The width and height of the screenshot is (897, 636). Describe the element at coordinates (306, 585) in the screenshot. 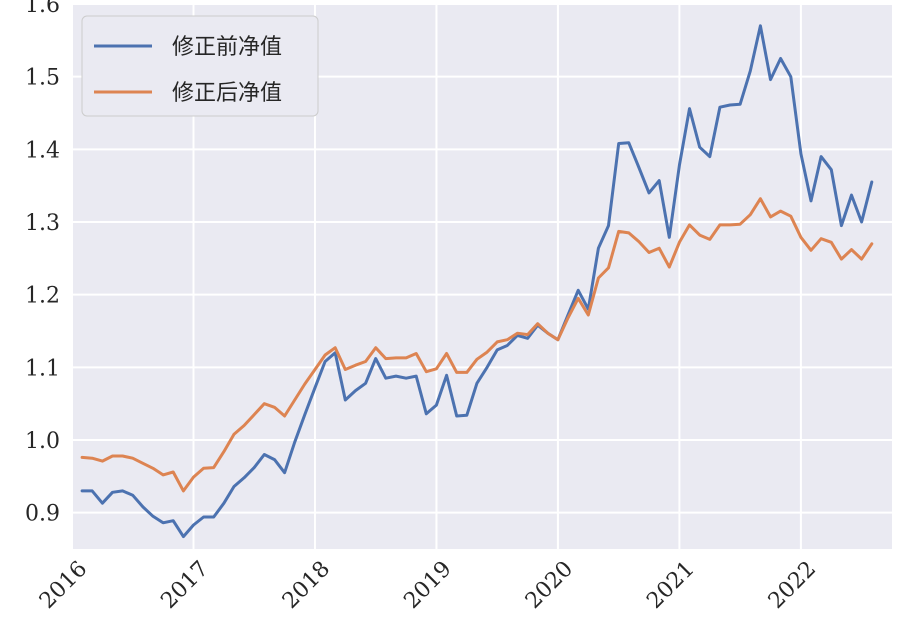

I see `x-tick-label: 2018` at that location.